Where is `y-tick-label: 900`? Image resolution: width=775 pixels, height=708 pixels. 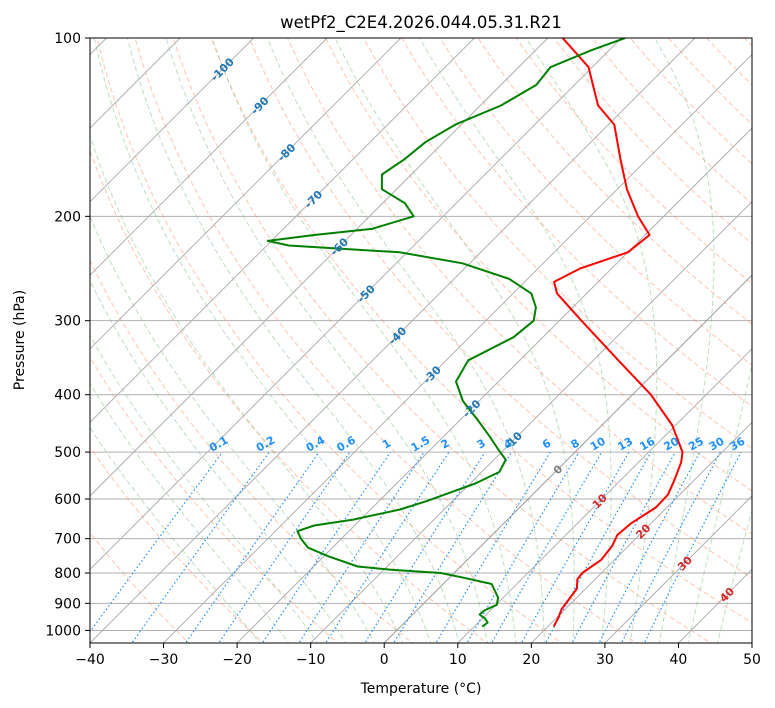 y-tick-label: 900 is located at coordinates (67, 604).